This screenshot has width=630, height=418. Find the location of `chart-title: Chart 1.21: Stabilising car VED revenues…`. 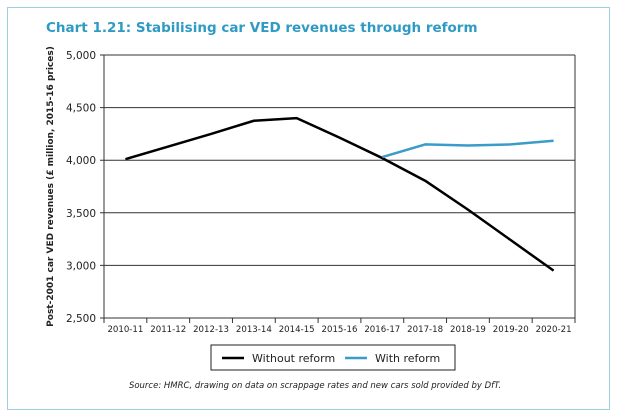

chart-title: Chart 1.21: Stabilising car VED revenues… is located at coordinates (262, 28).